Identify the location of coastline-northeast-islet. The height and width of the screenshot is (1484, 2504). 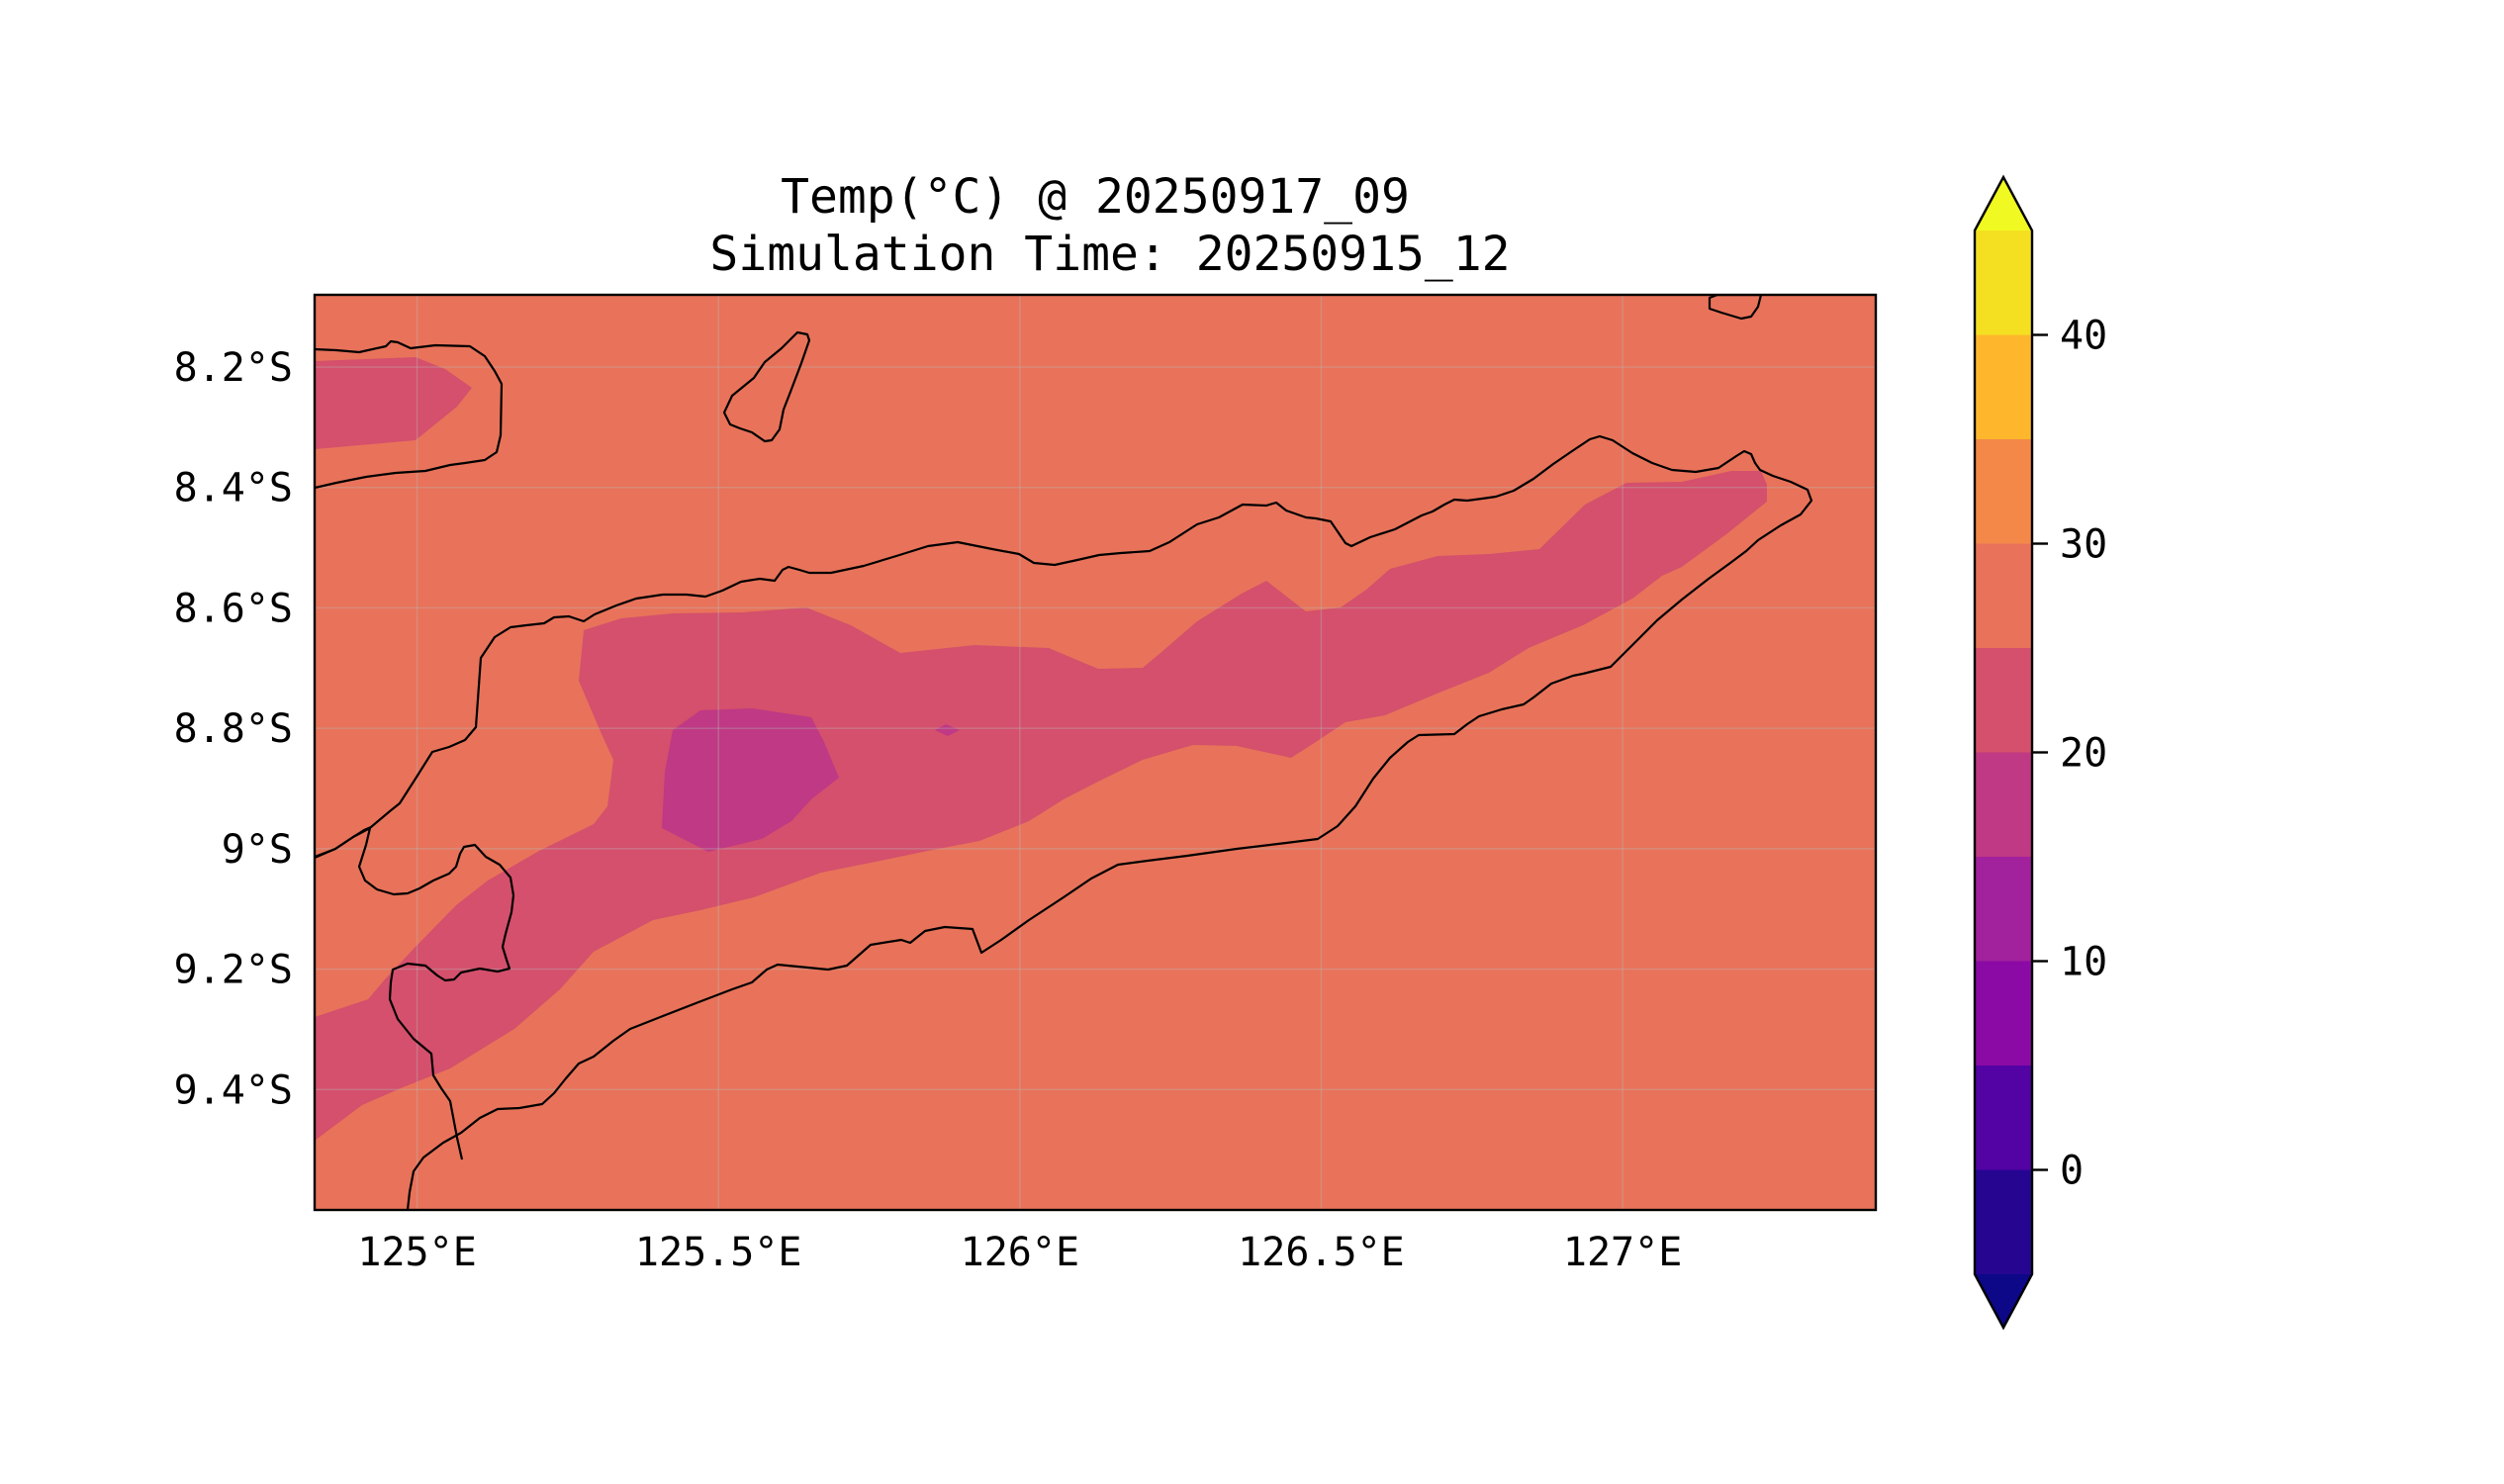
(1735, 308).